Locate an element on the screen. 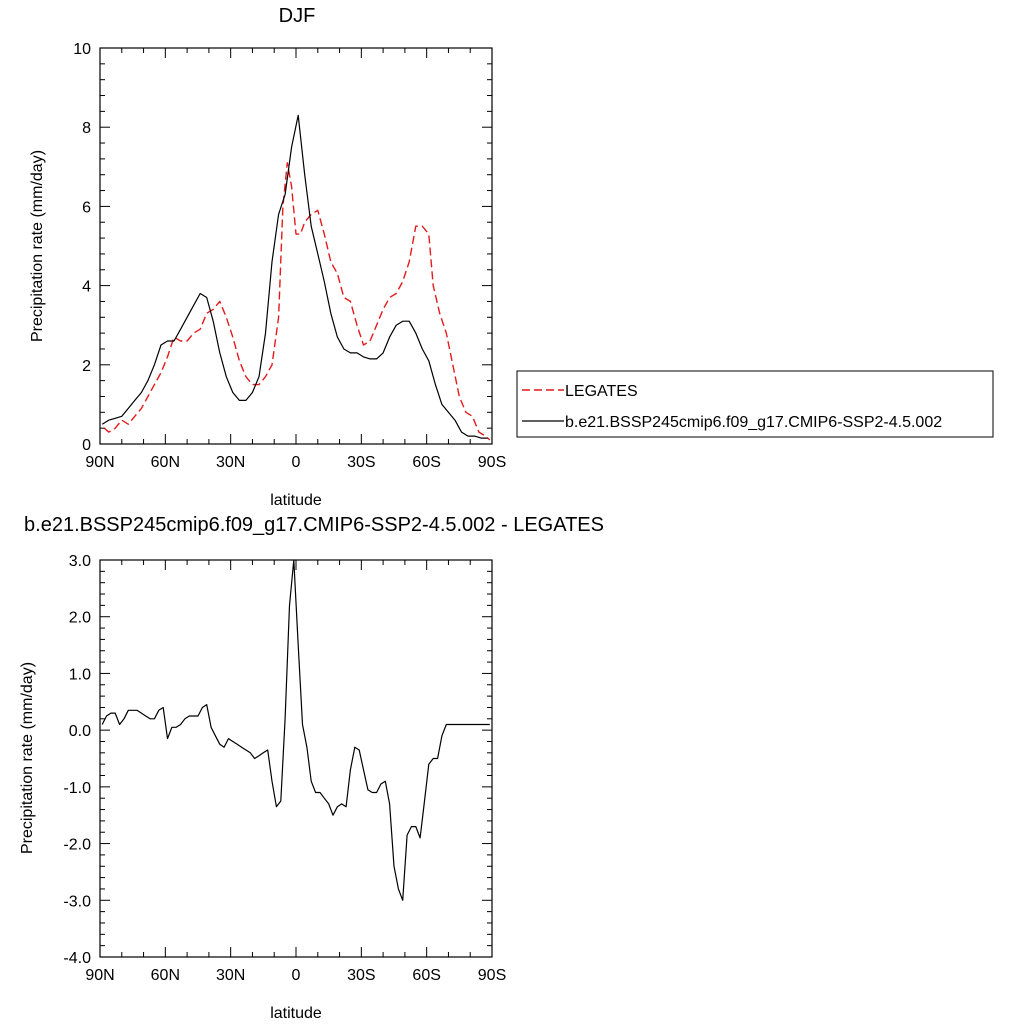  y-tick-label: 0.0 is located at coordinates (80, 731).